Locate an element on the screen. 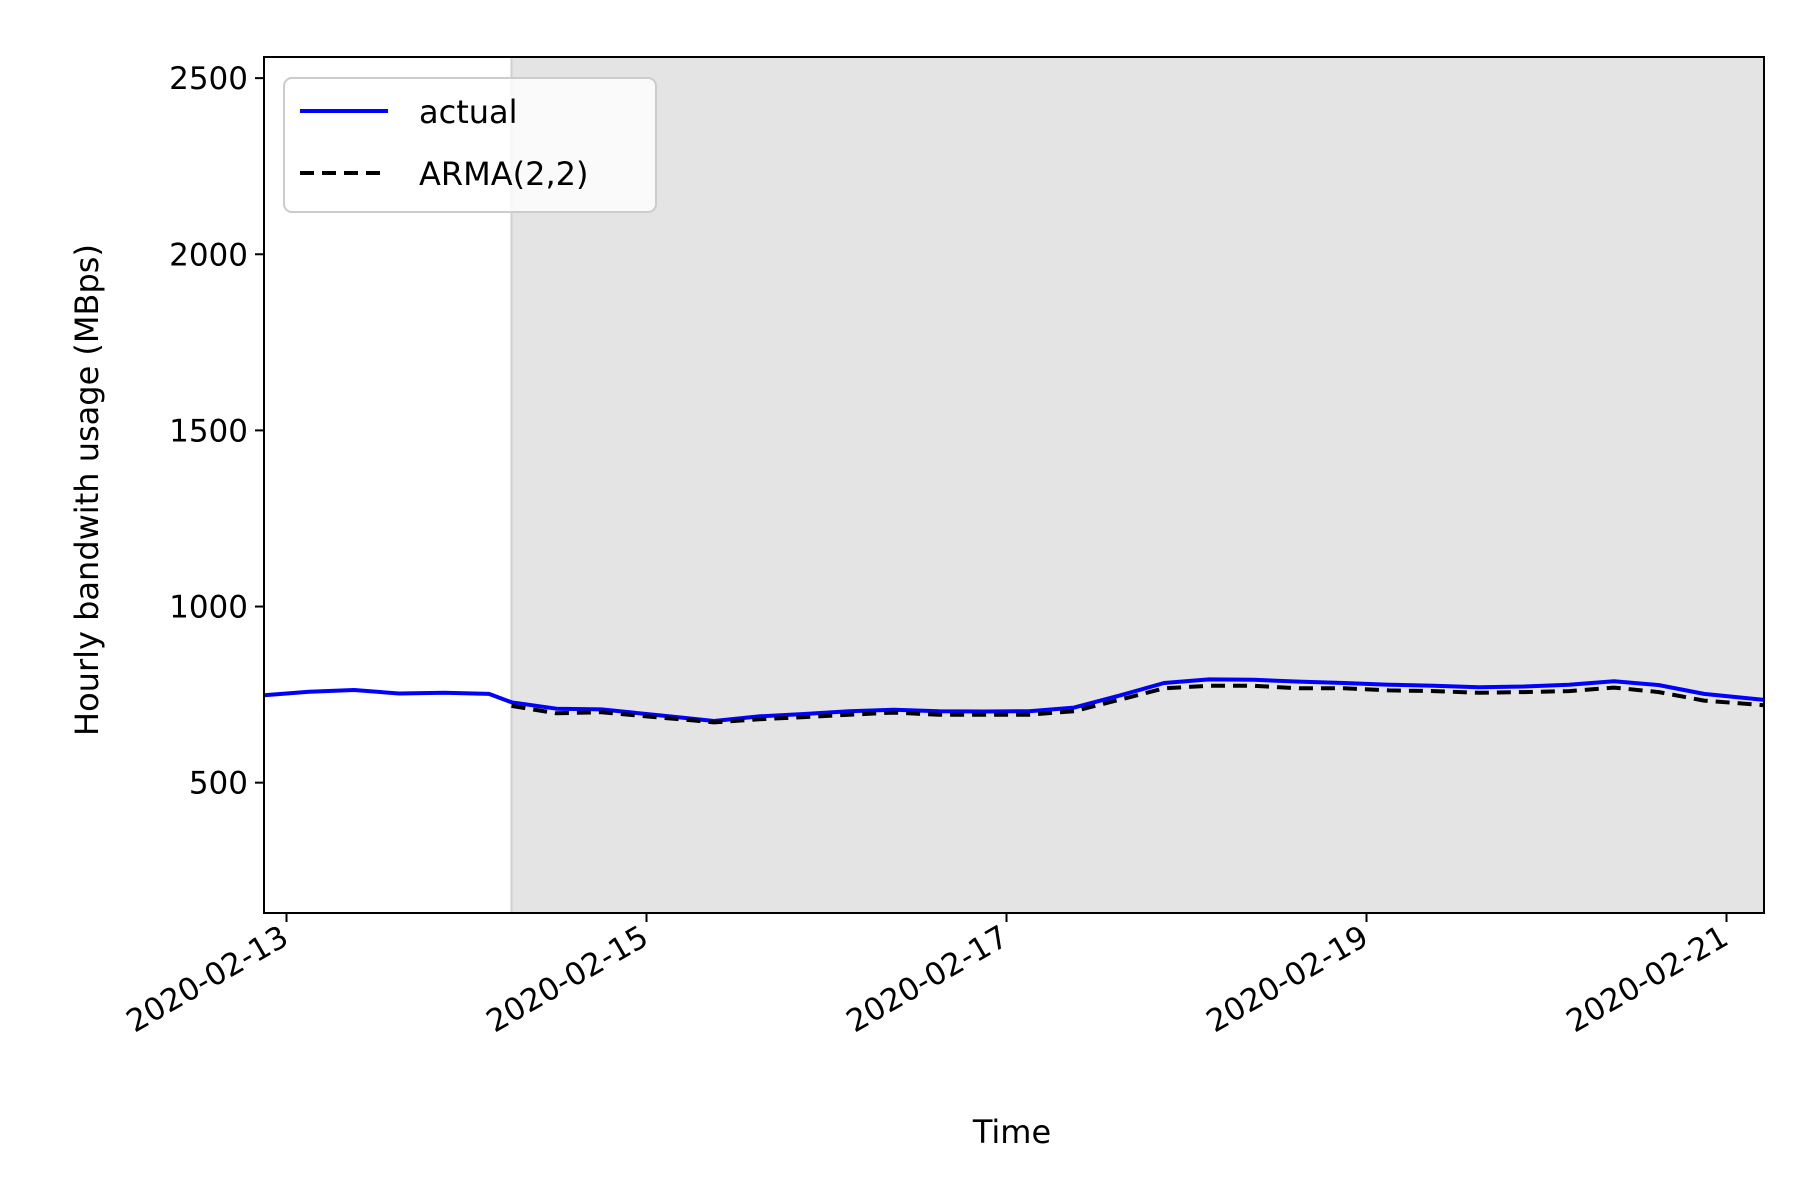  series-line-actual is located at coordinates (1014, 700).